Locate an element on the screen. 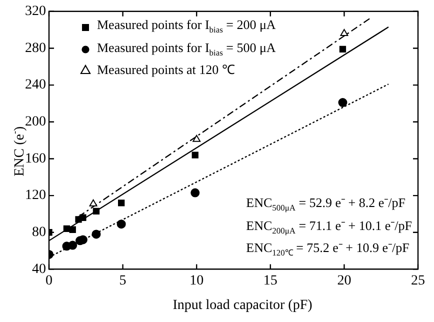 Image resolution: width=434 pixels, height=322 pixels. annotation: ENC$_{120℃}$ = 75.2 e⁻ + 10.9 e⁻/pF is located at coordinates (328, 249).